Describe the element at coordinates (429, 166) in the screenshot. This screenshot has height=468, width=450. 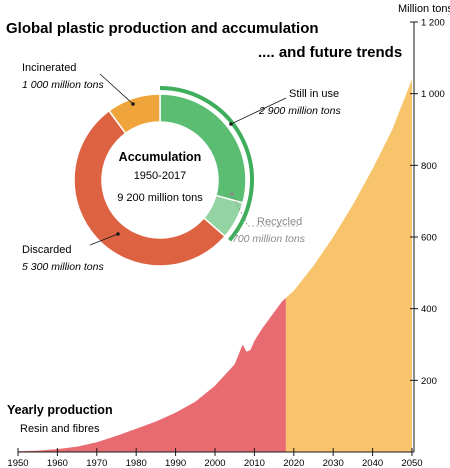
I see `y-tick-label: 800` at that location.